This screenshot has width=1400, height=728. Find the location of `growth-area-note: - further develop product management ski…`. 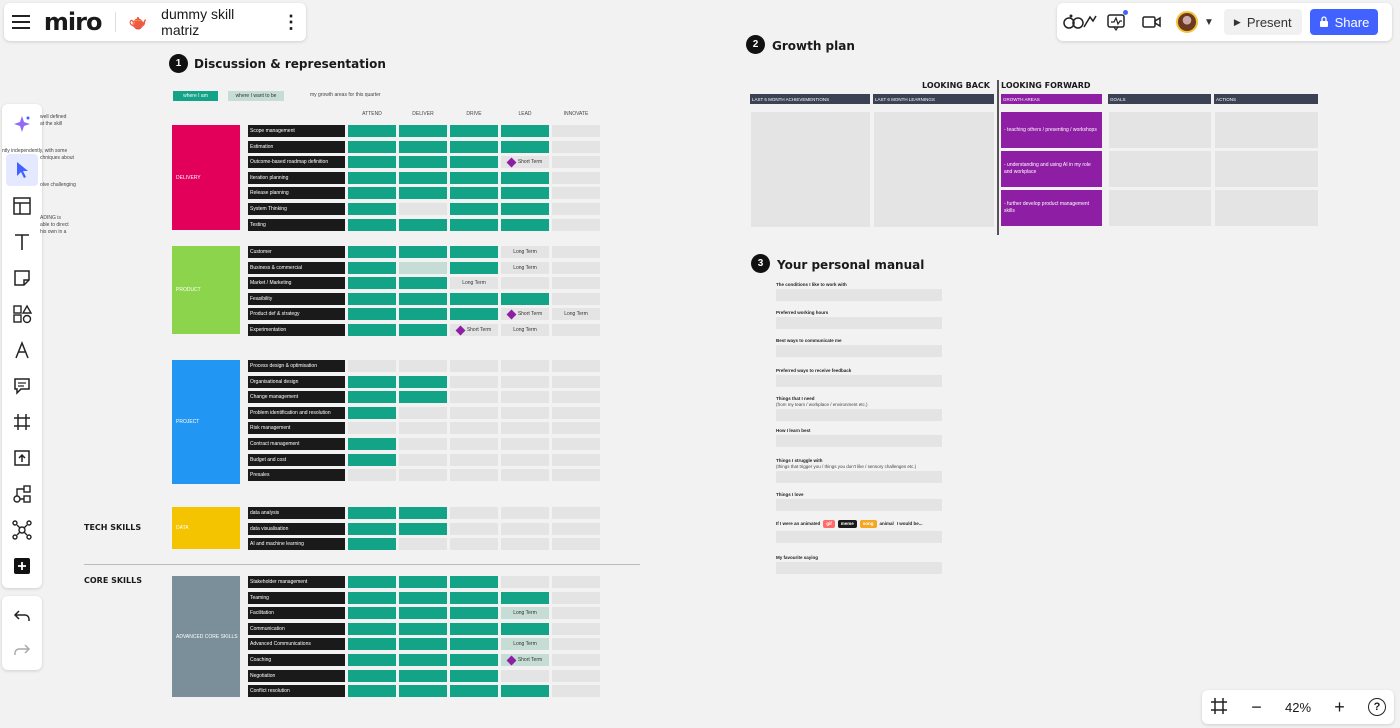

growth-area-note: - further develop product management ski… is located at coordinates (1051, 208).